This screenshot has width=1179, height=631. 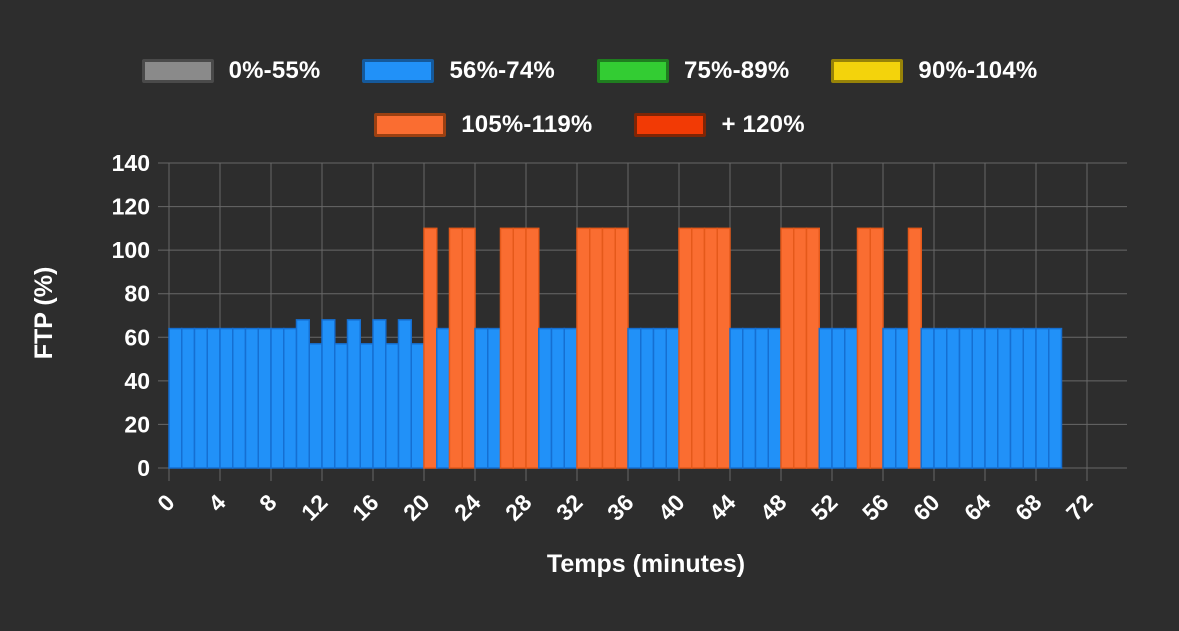 What do you see at coordinates (365, 507) in the screenshot?
I see `x-tick-label: 16` at bounding box center [365, 507].